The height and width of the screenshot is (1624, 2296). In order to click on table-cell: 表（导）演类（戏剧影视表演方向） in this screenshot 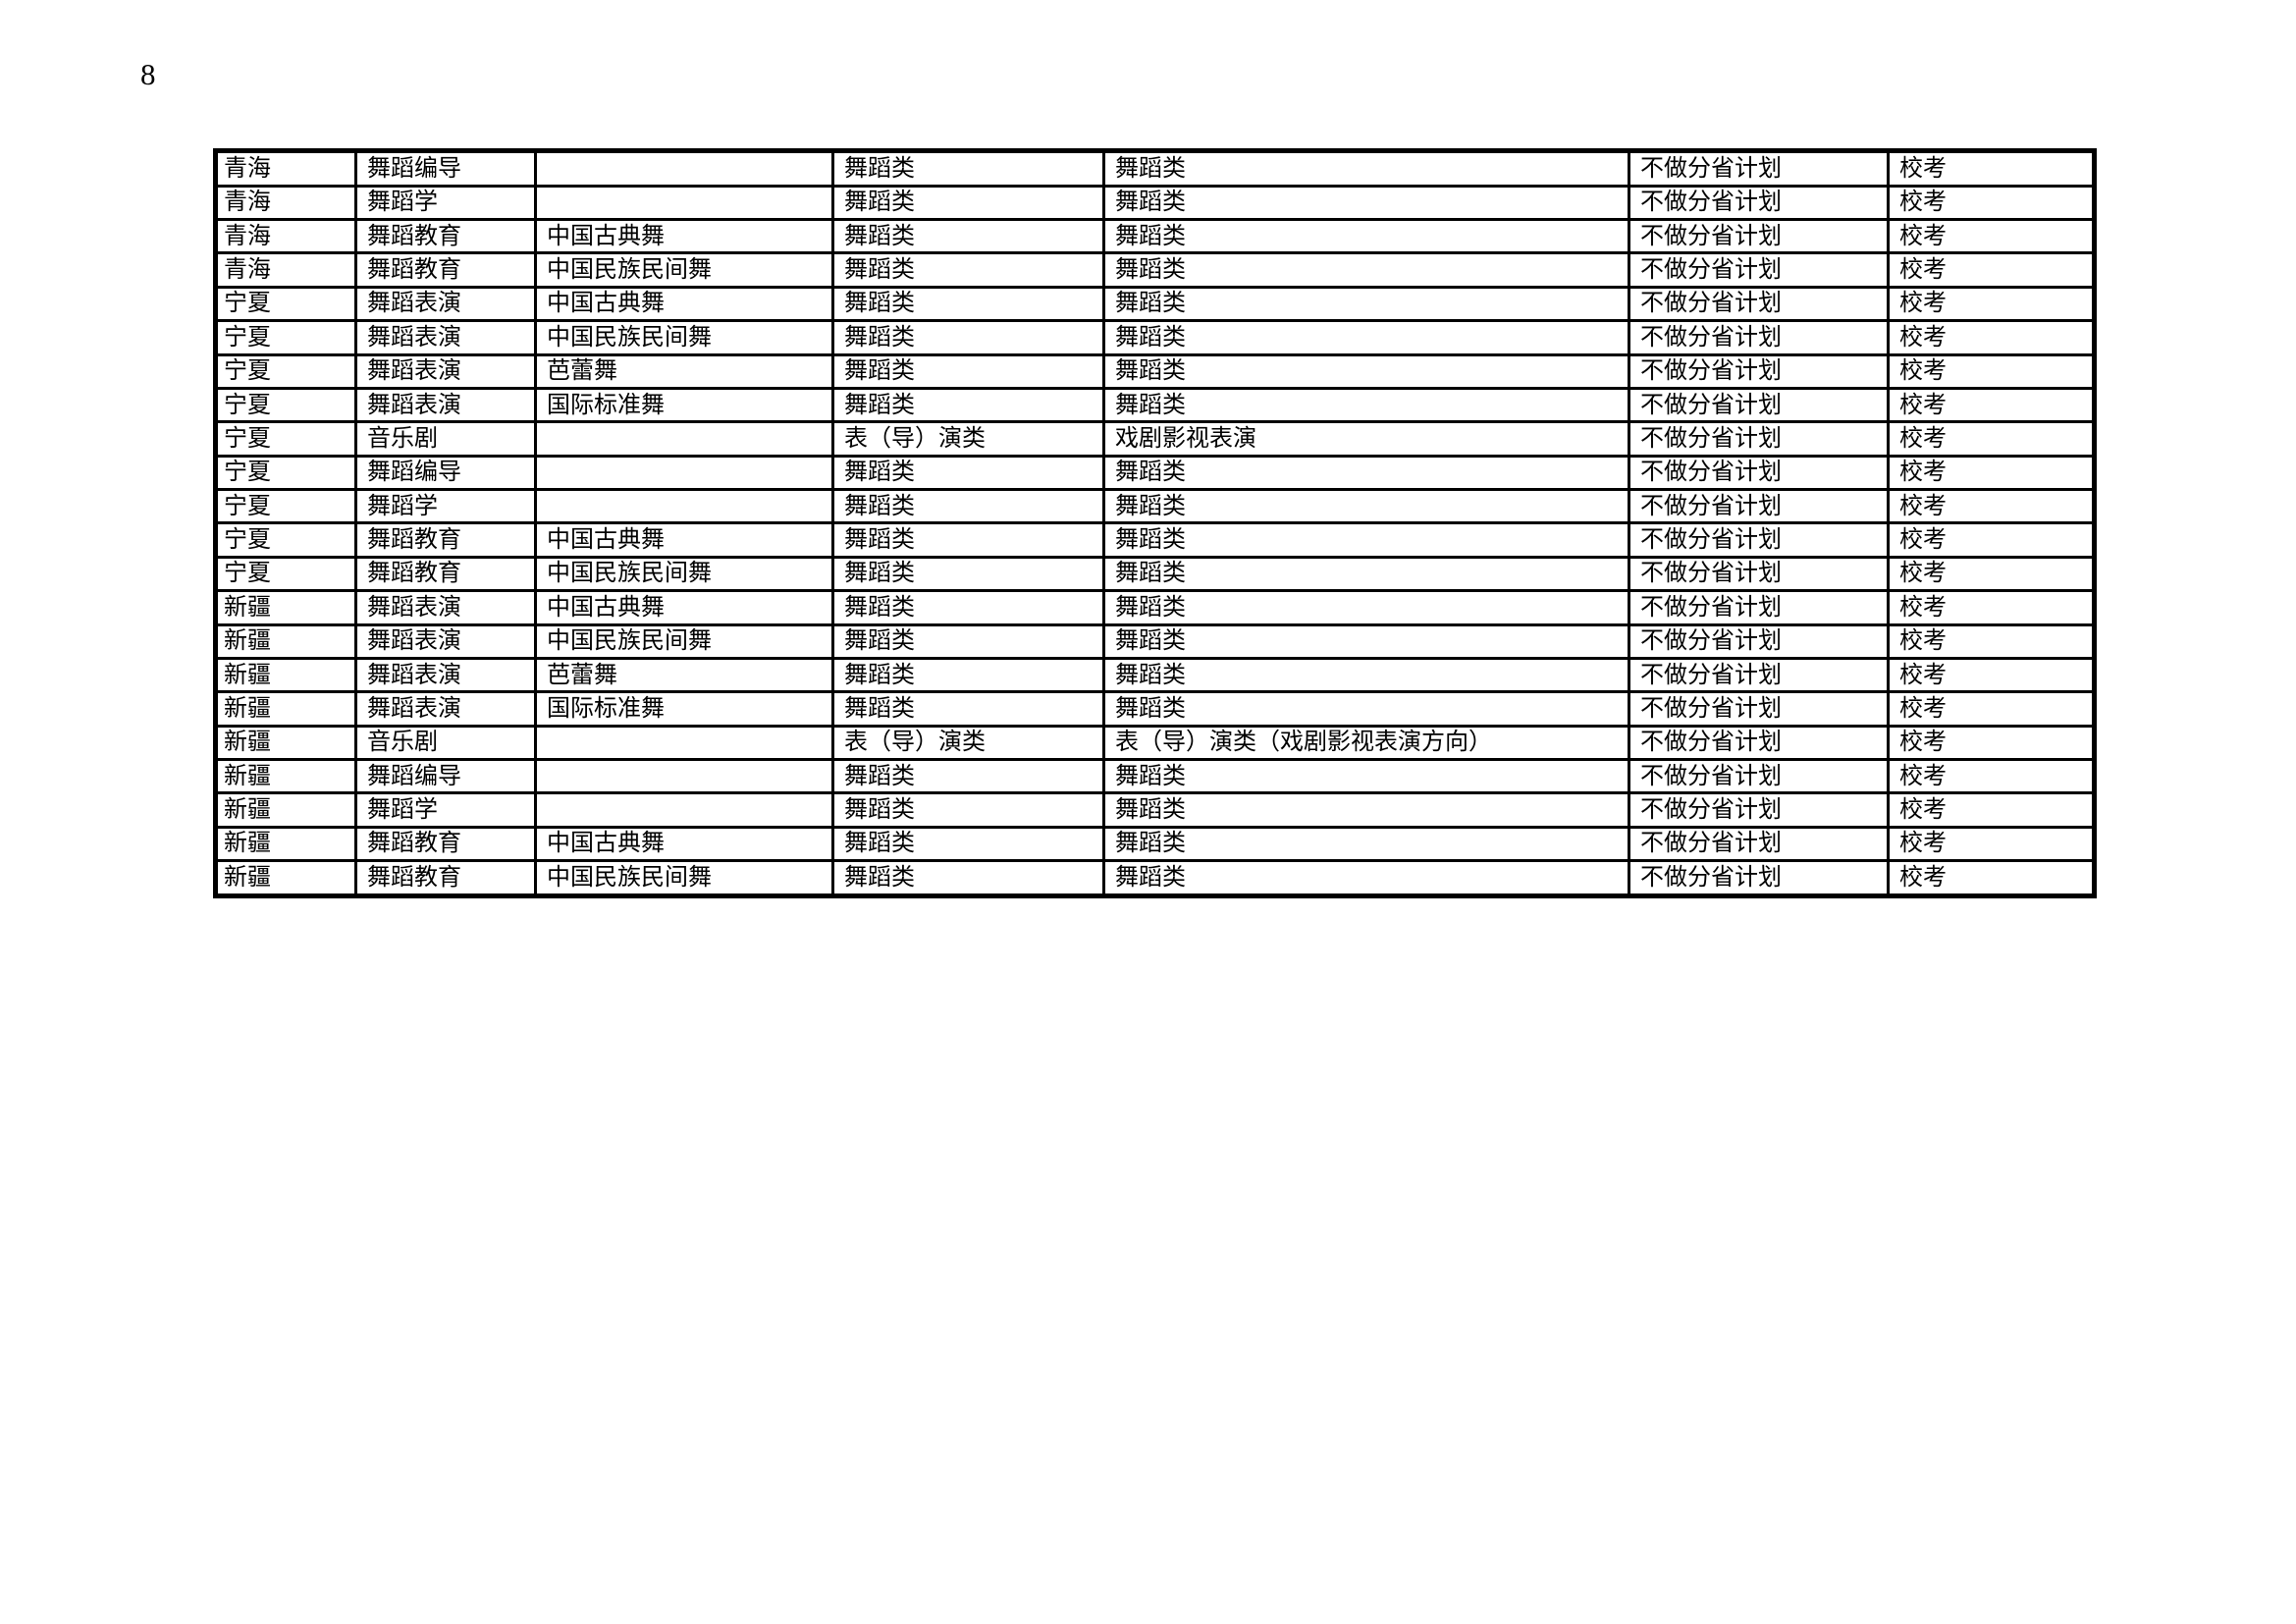, I will do `click(1366, 743)`.